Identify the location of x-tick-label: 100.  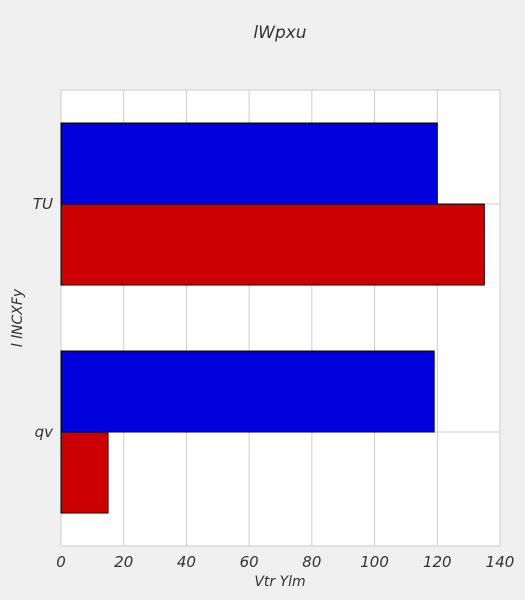
(374, 562).